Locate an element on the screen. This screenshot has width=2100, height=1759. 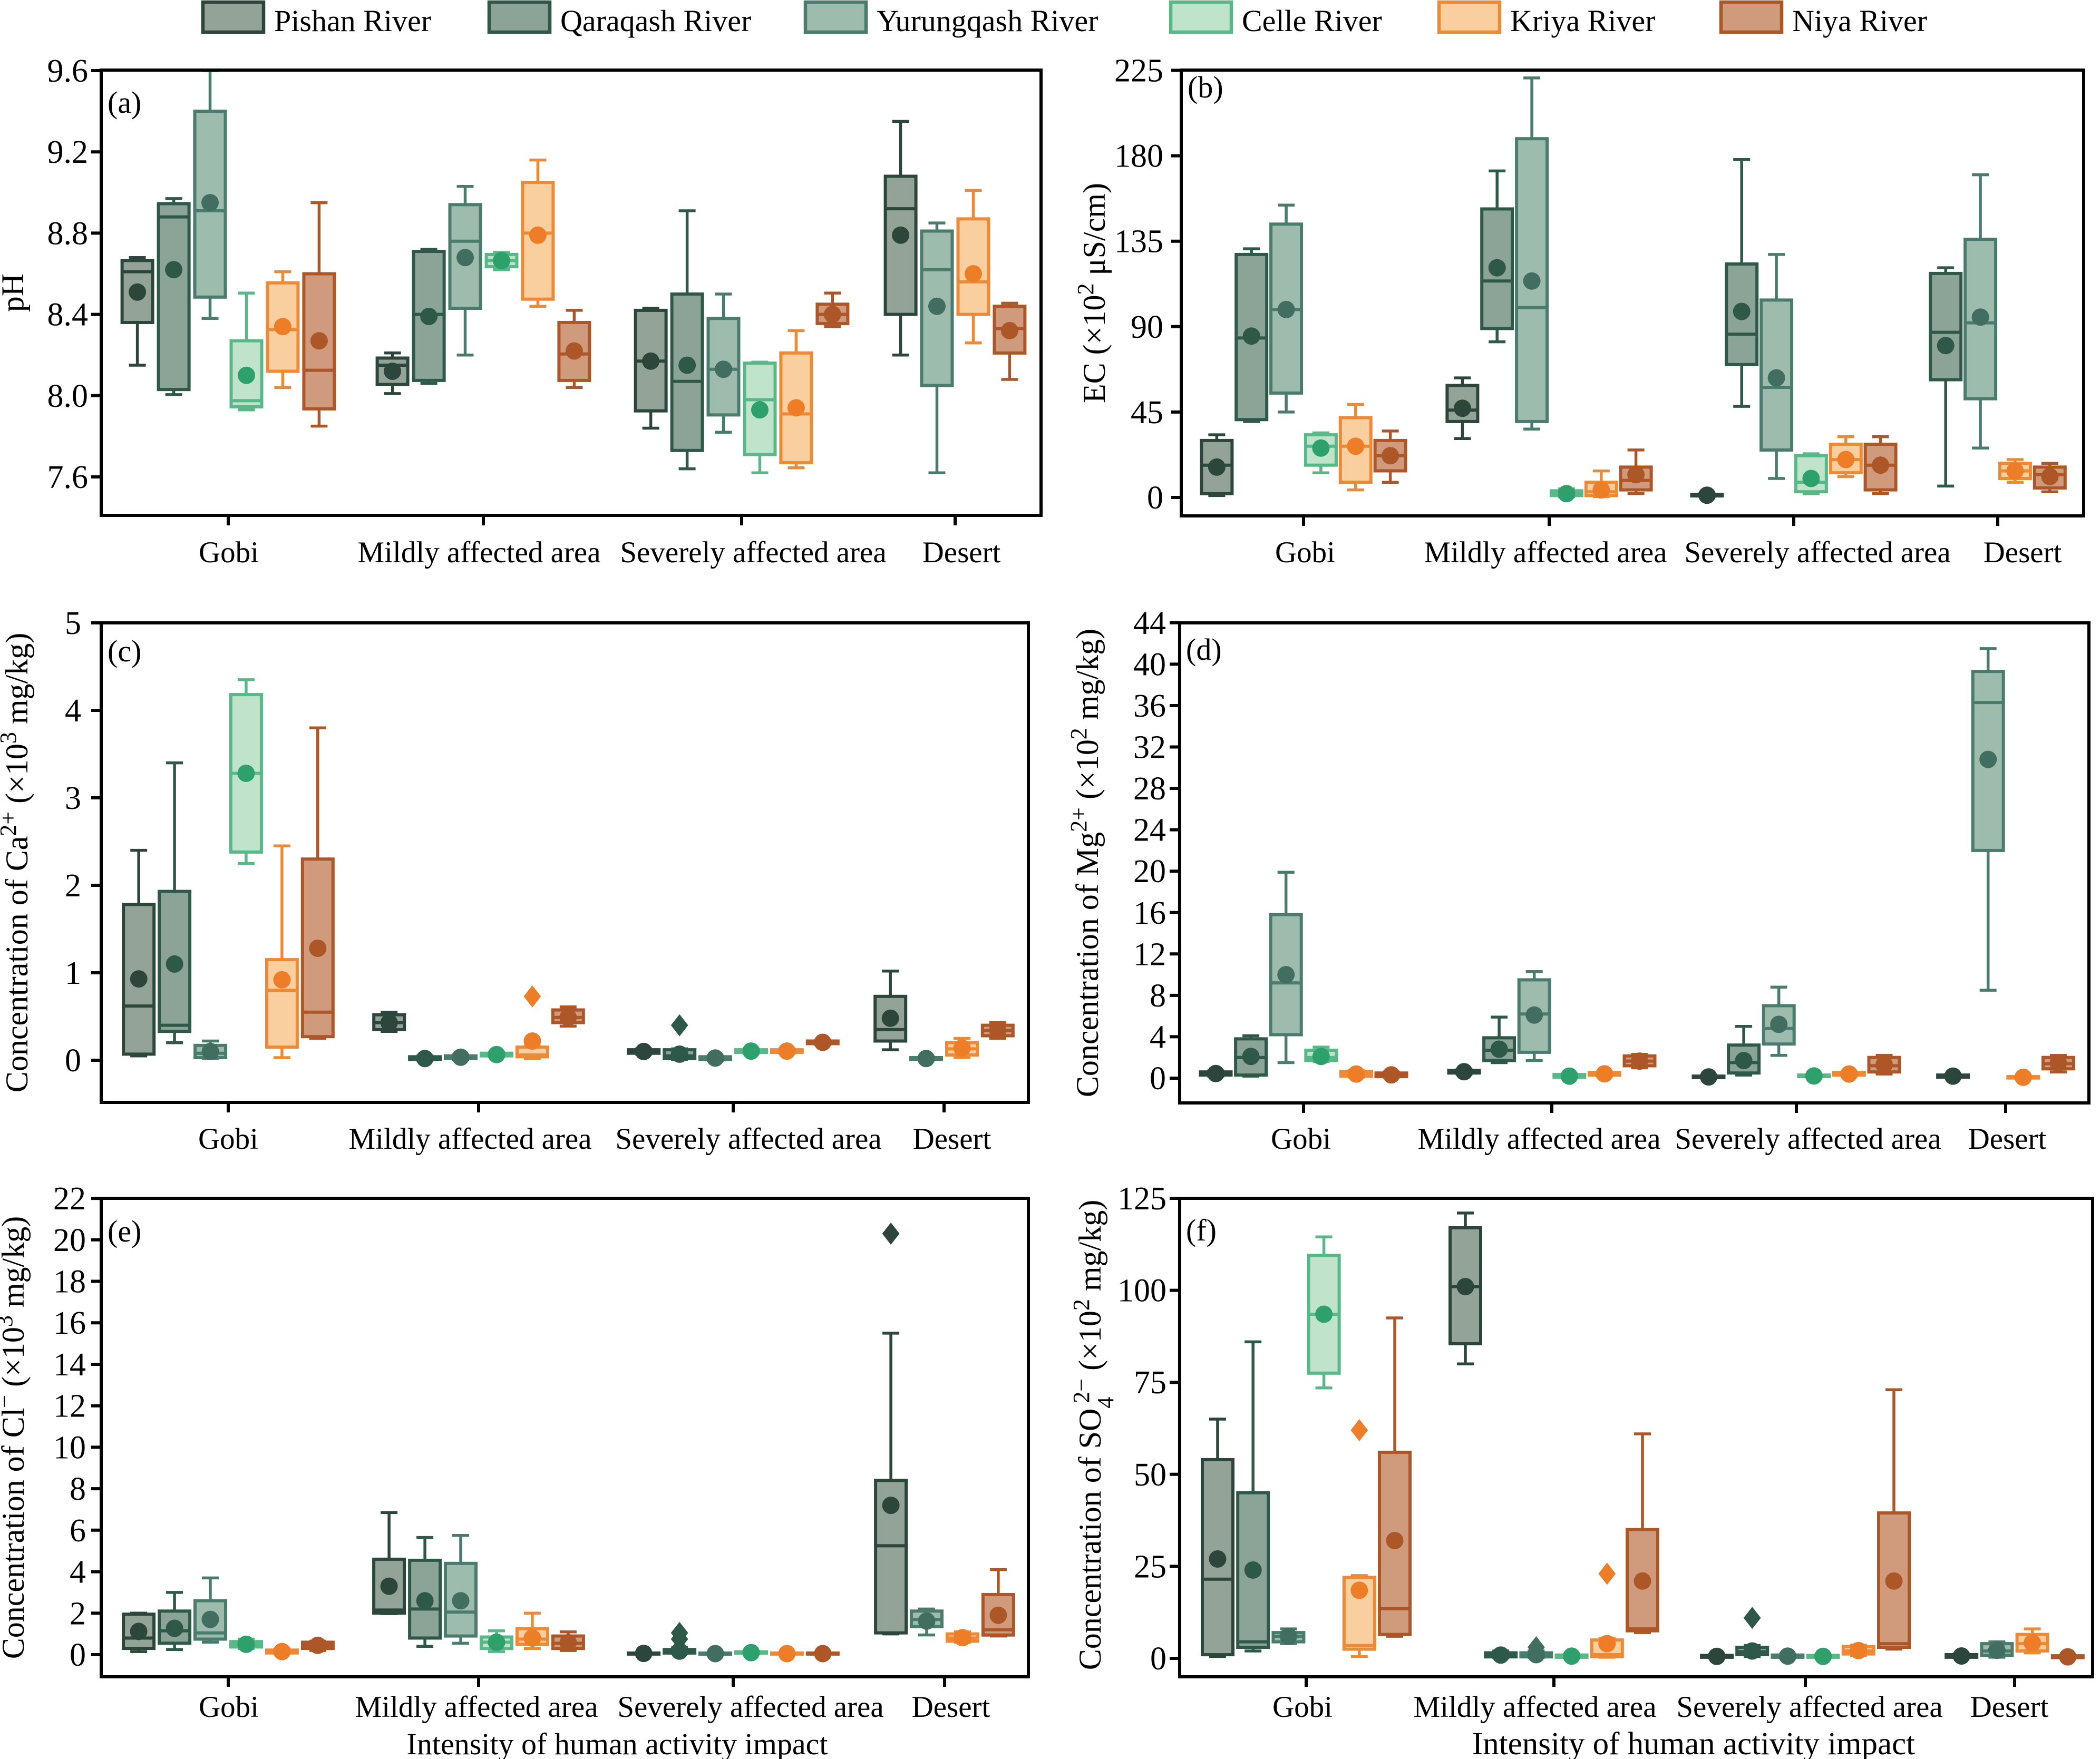
svg-text: 125 is located at coordinates (1141, 1199).